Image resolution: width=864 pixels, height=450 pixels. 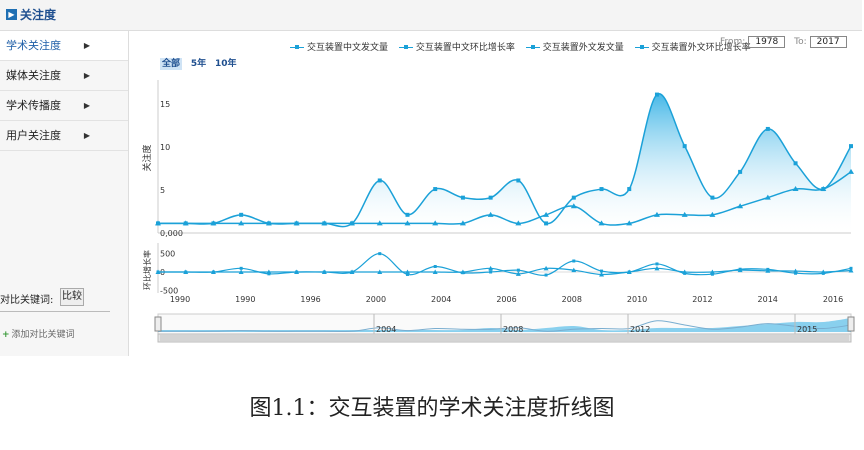 I want to click on legend-item: 交互装置中文发文量, so click(x=339, y=46).